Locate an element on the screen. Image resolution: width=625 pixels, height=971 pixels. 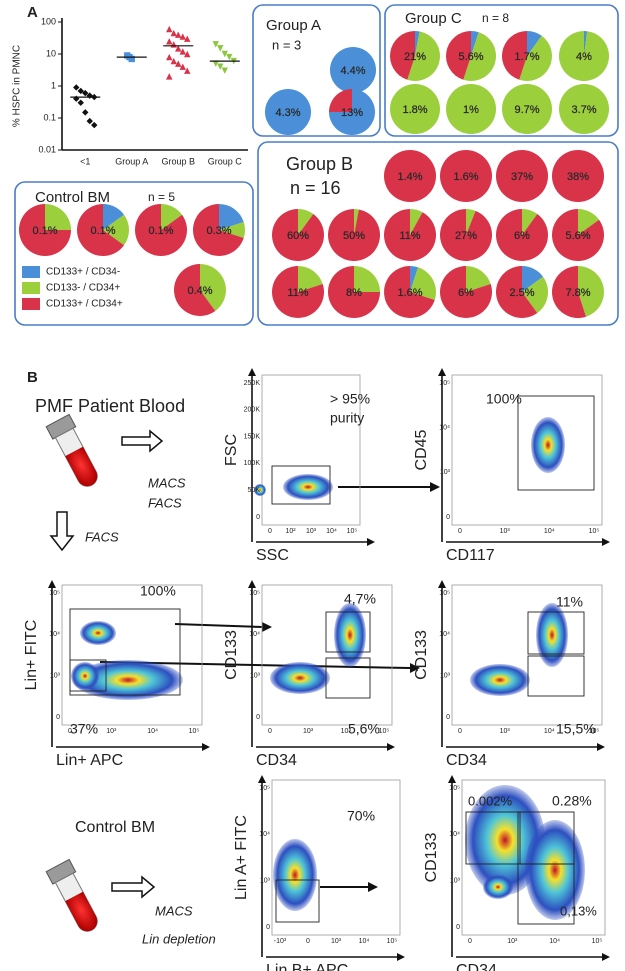
annotation: MACS is located at coordinates (167, 482).